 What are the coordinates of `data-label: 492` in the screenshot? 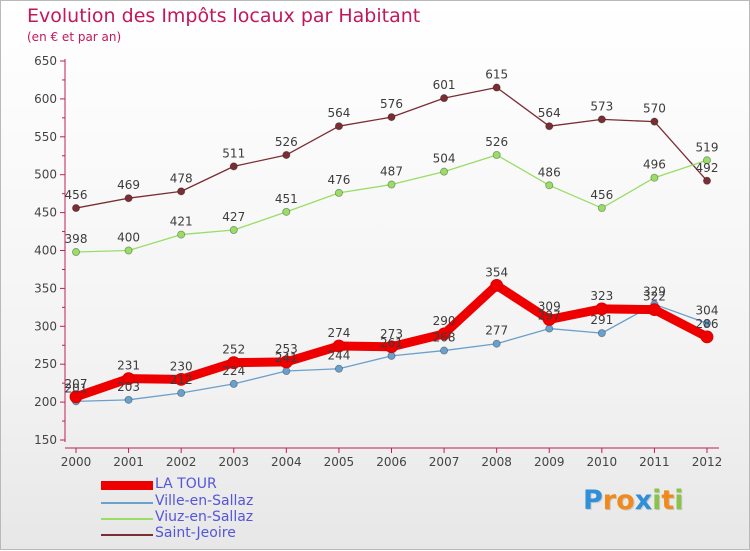 It's located at (707, 168).